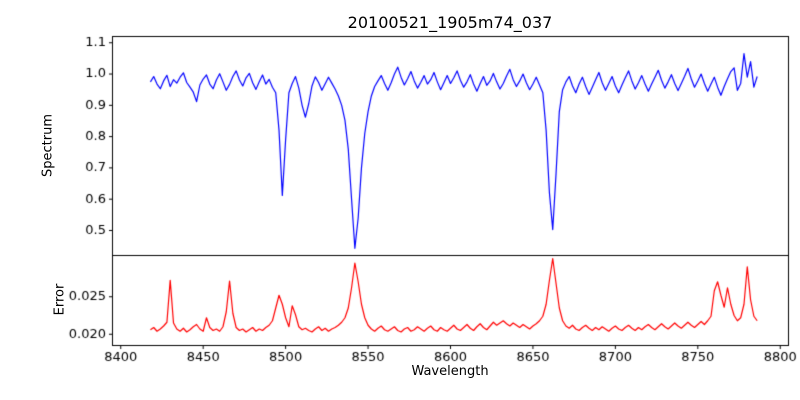 This screenshot has width=800, height=400. I want to click on chart-title: 20100521_1905m74_037, so click(450, 22).